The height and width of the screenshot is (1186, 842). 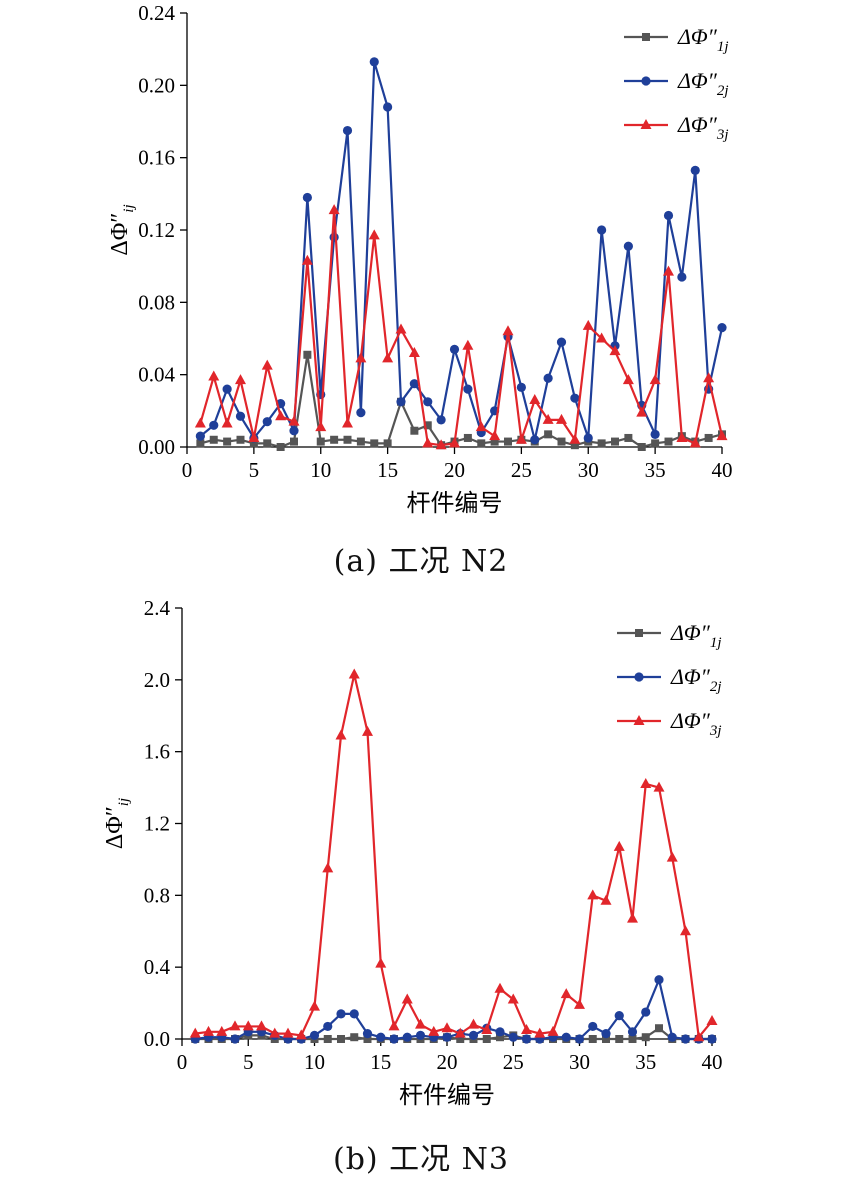 What do you see at coordinates (157, 608) in the screenshot?
I see `y-tick-label: 2.4` at bounding box center [157, 608].